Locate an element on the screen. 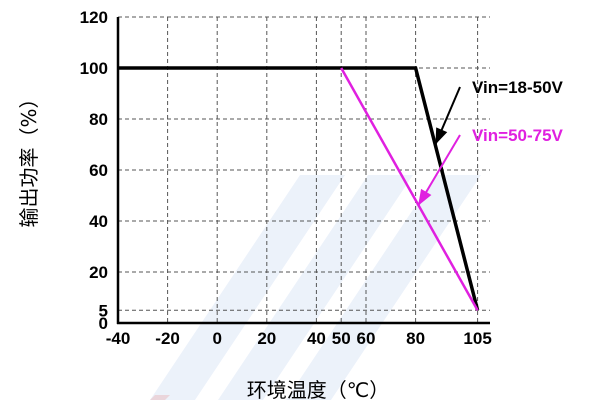 Image resolution: width=605 pixels, height=410 pixels. y-tick-label: 40 is located at coordinates (98, 221).